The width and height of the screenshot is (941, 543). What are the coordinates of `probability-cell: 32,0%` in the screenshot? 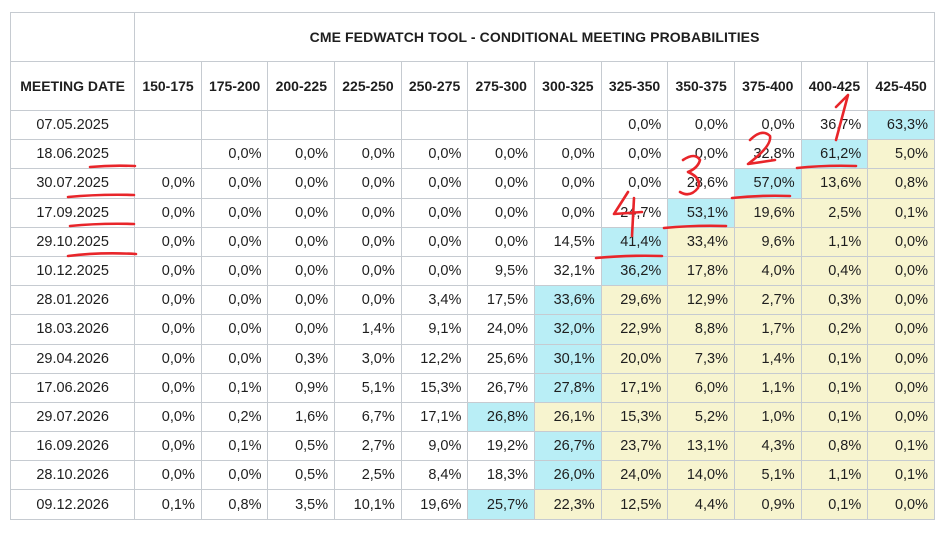 It's located at (568, 329).